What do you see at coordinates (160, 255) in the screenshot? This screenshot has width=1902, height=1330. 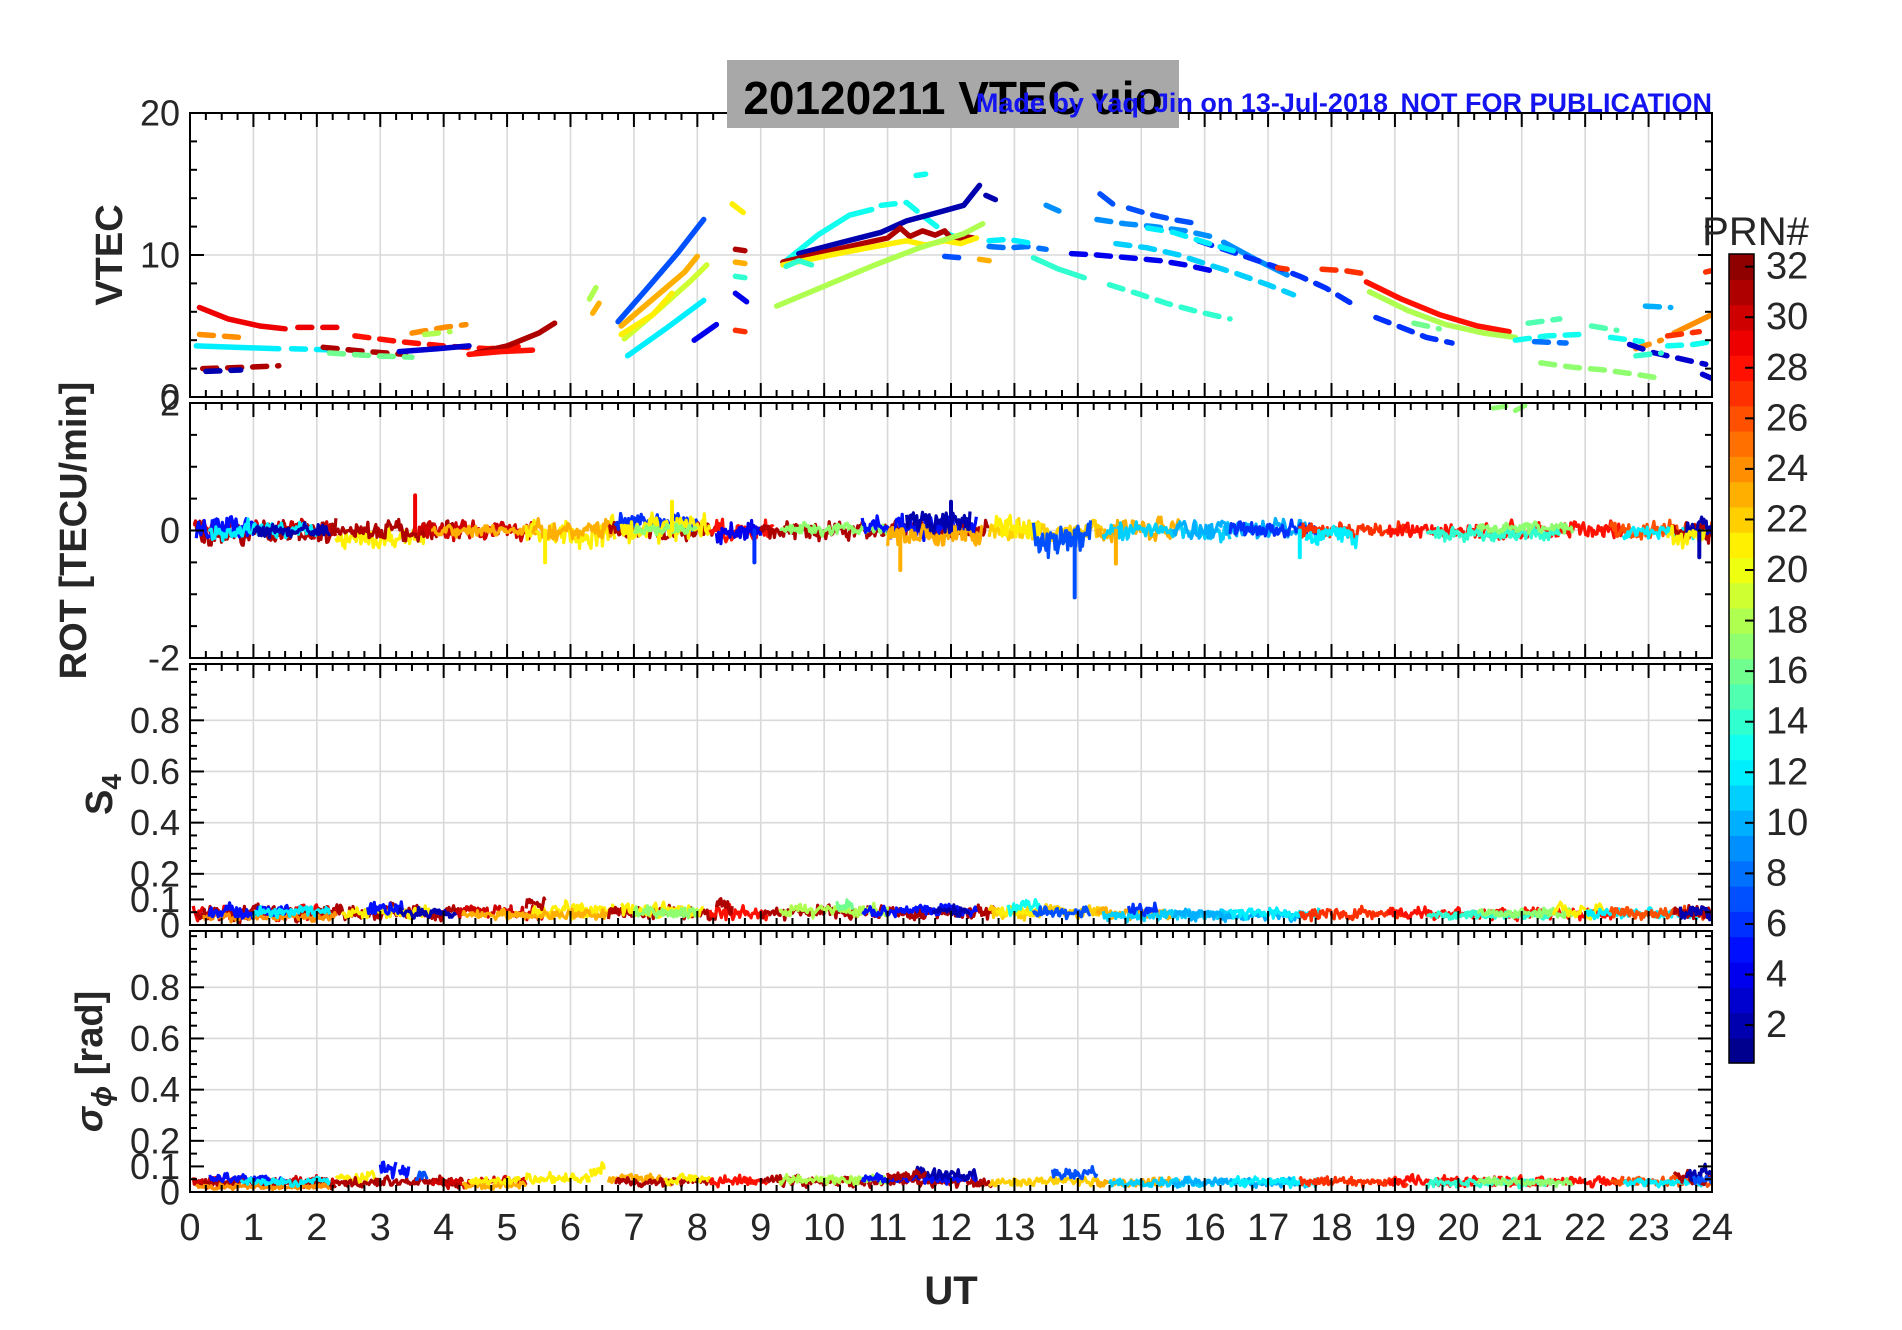 I see `ytick-label-vtec: 10` at bounding box center [160, 255].